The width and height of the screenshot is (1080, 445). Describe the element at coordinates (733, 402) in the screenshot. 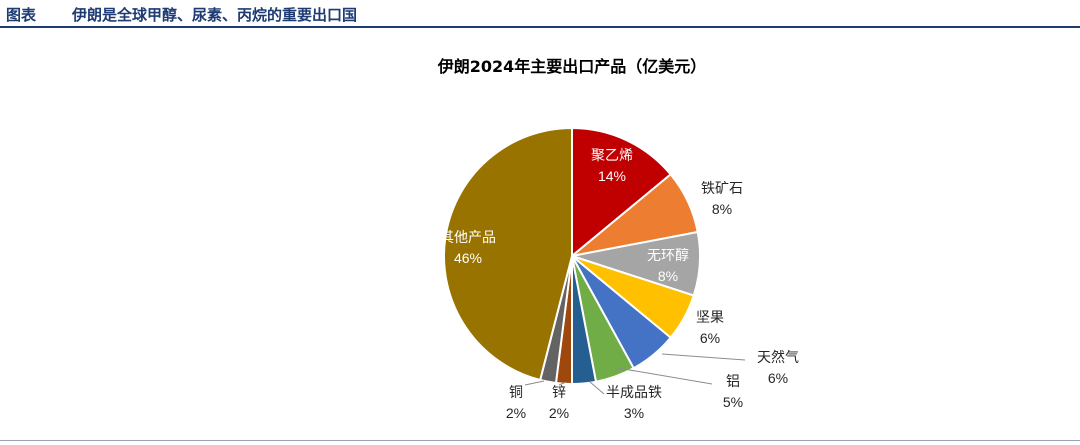

I see `slice-percent: 5%` at that location.